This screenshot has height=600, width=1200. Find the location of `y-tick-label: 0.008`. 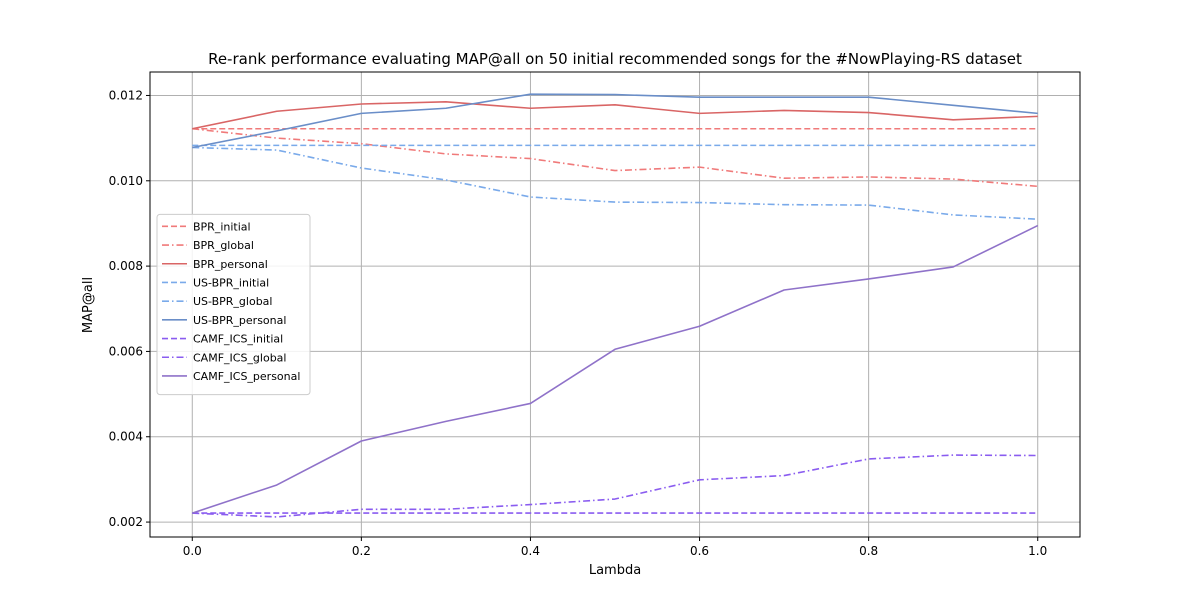

y-tick-label: 0.008 is located at coordinates (126, 266).